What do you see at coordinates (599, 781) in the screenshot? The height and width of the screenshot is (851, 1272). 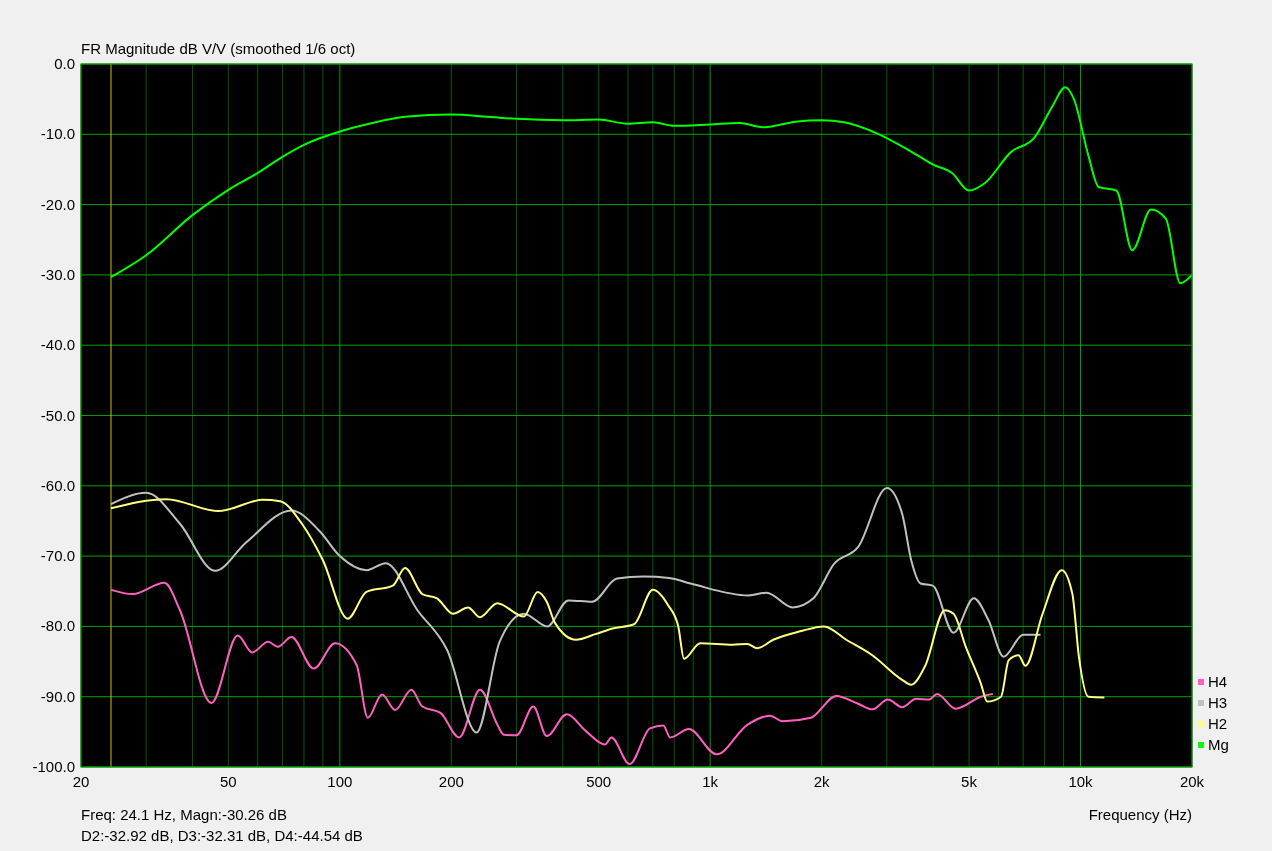 I see `x-tick-label: 500` at bounding box center [599, 781].